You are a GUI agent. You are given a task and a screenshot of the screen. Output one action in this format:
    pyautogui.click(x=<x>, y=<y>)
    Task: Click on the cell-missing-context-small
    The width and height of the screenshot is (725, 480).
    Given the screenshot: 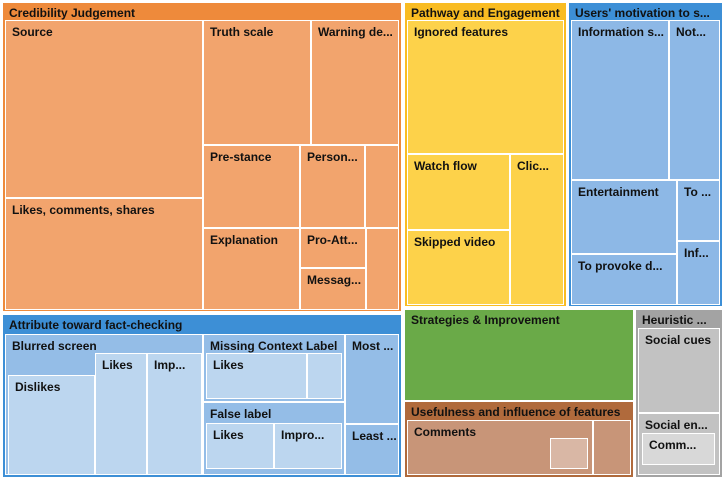 What is the action you would take?
    pyautogui.click(x=324, y=376)
    